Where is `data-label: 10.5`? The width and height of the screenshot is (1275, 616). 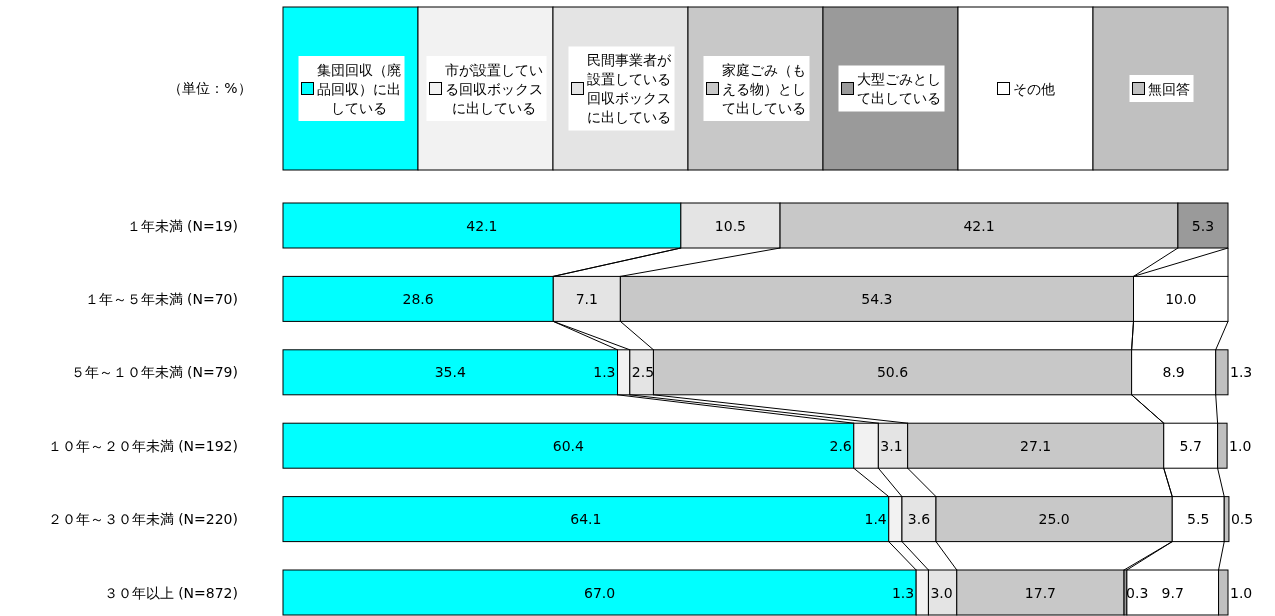
data-label: 10.5 is located at coordinates (730, 225).